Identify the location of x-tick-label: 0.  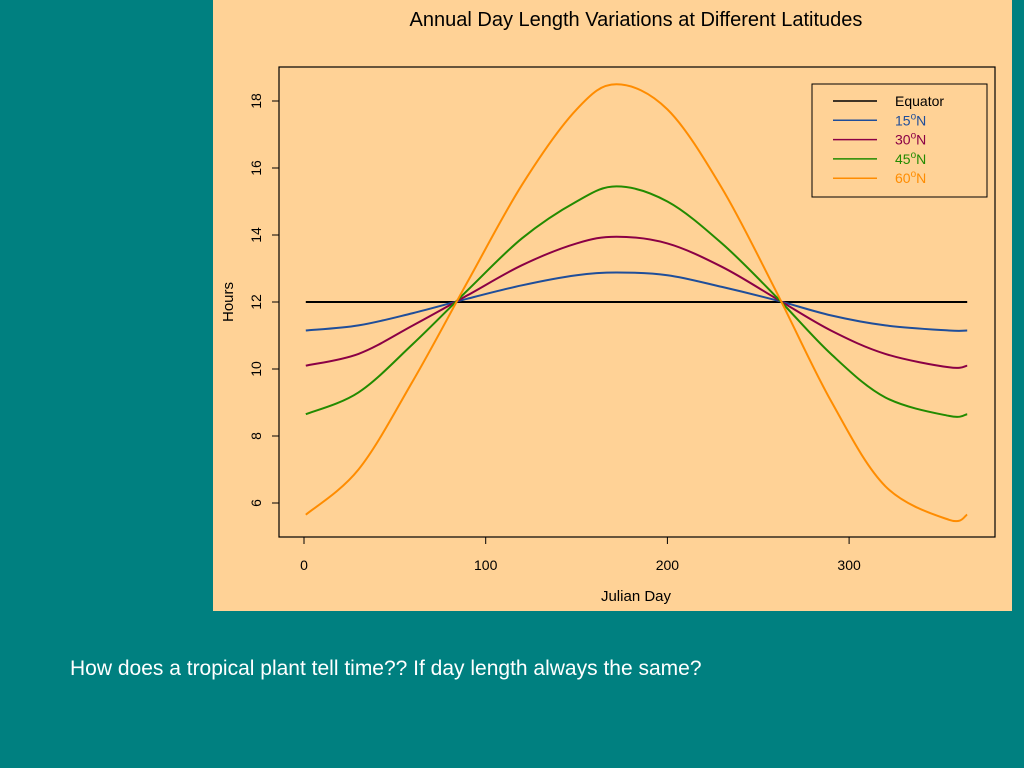
(304, 565).